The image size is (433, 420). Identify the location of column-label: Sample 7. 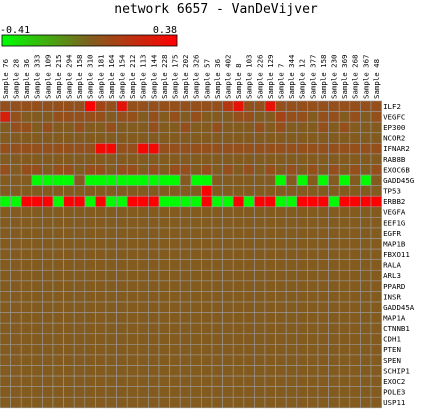
(281, 81).